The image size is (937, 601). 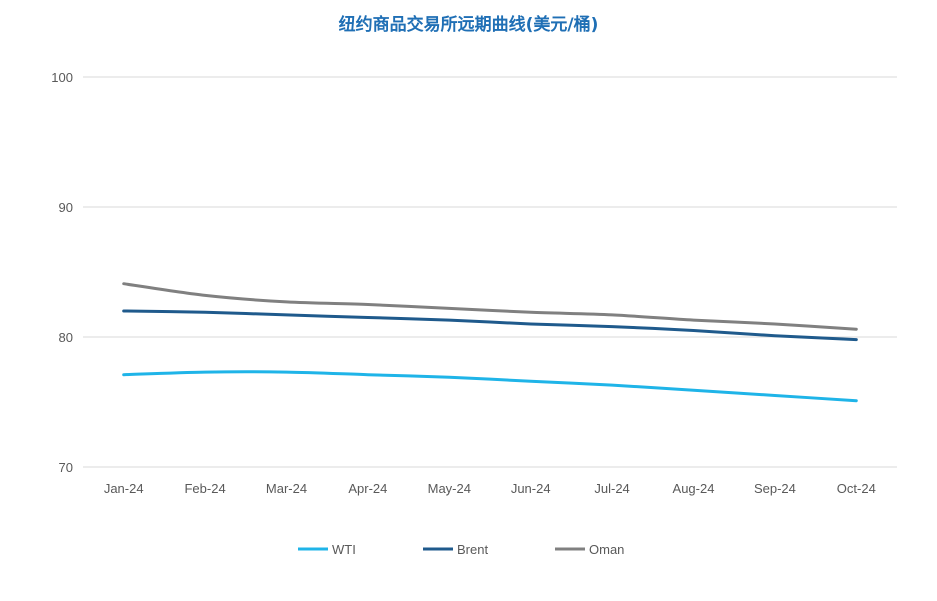 What do you see at coordinates (449, 488) in the screenshot?
I see `x-tick-label: May-24` at bounding box center [449, 488].